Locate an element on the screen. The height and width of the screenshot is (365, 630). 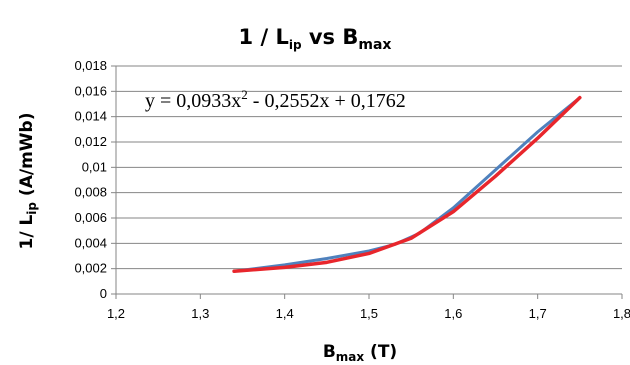
x-axis-title: Bmax (T) is located at coordinates (360, 353).